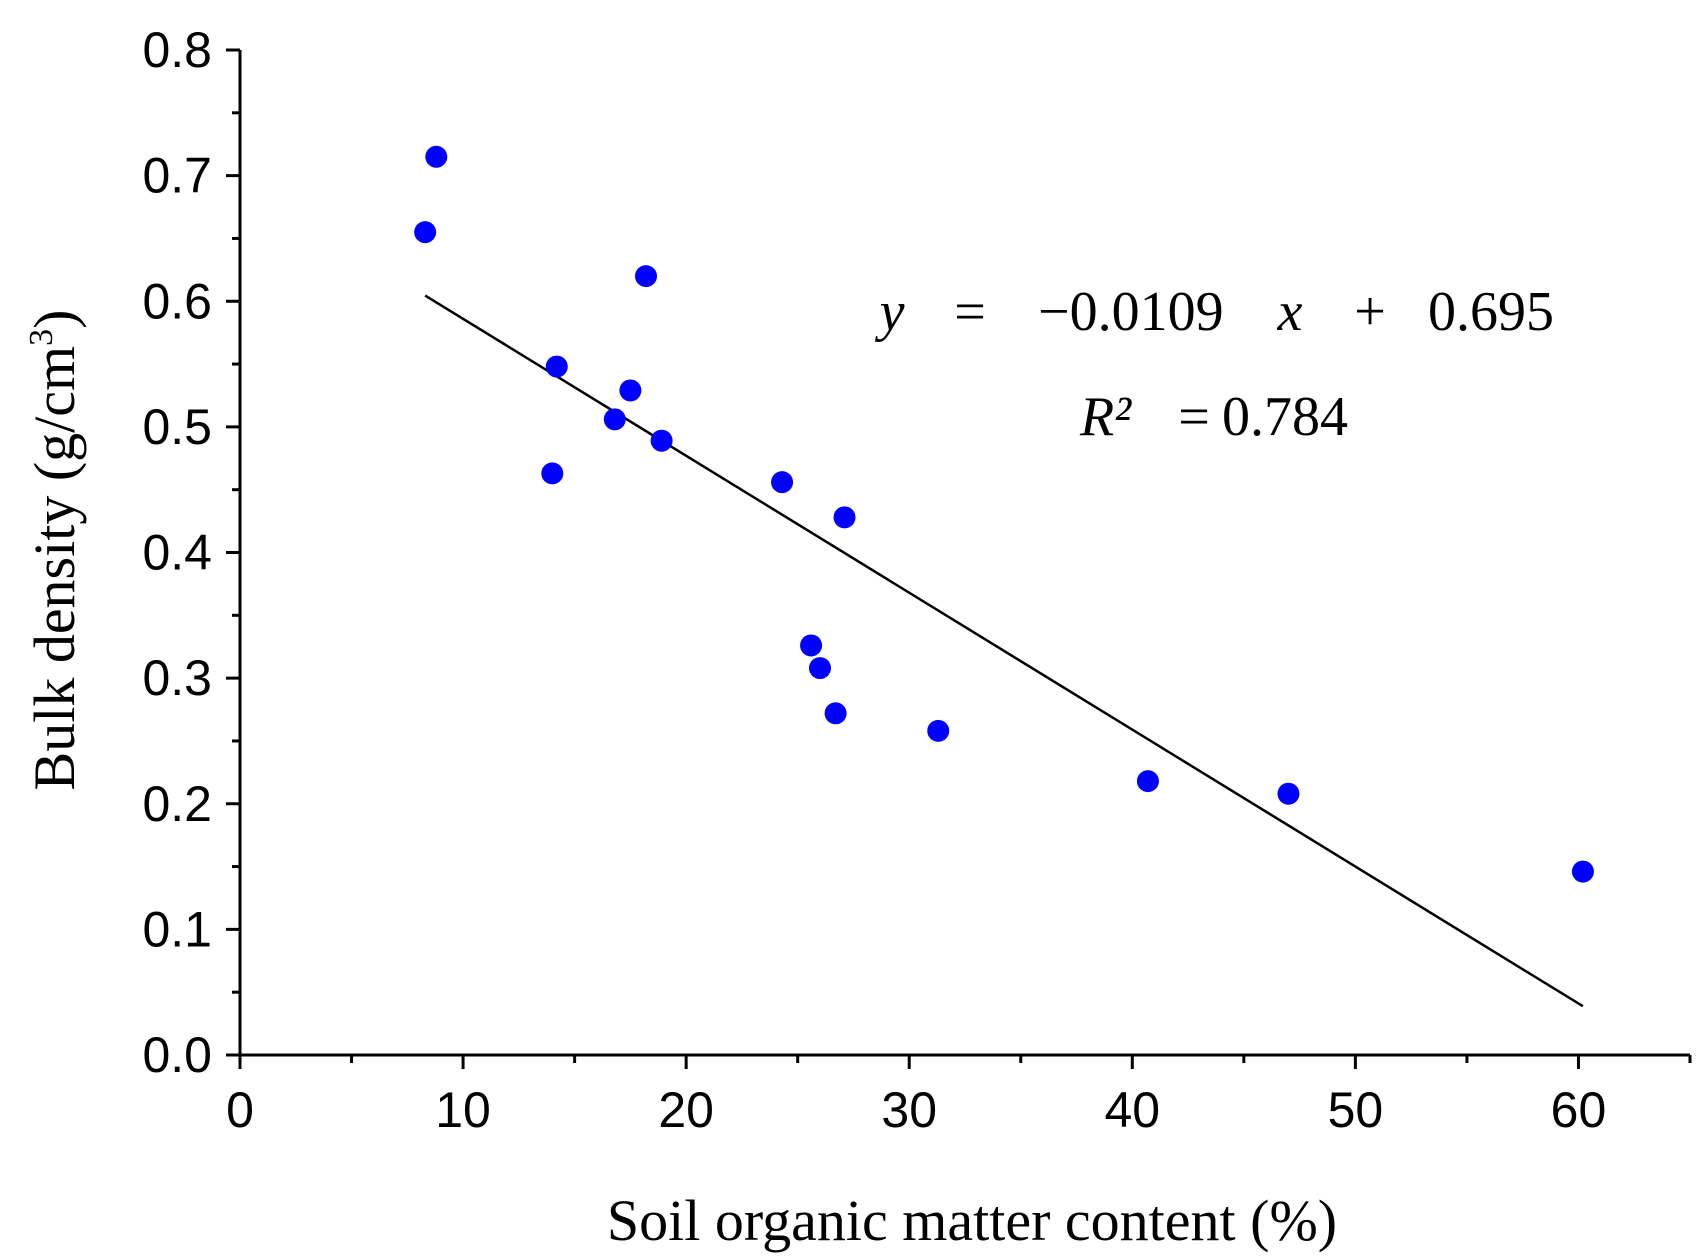  I want to click on x-tick-label: 20, so click(686, 1110).